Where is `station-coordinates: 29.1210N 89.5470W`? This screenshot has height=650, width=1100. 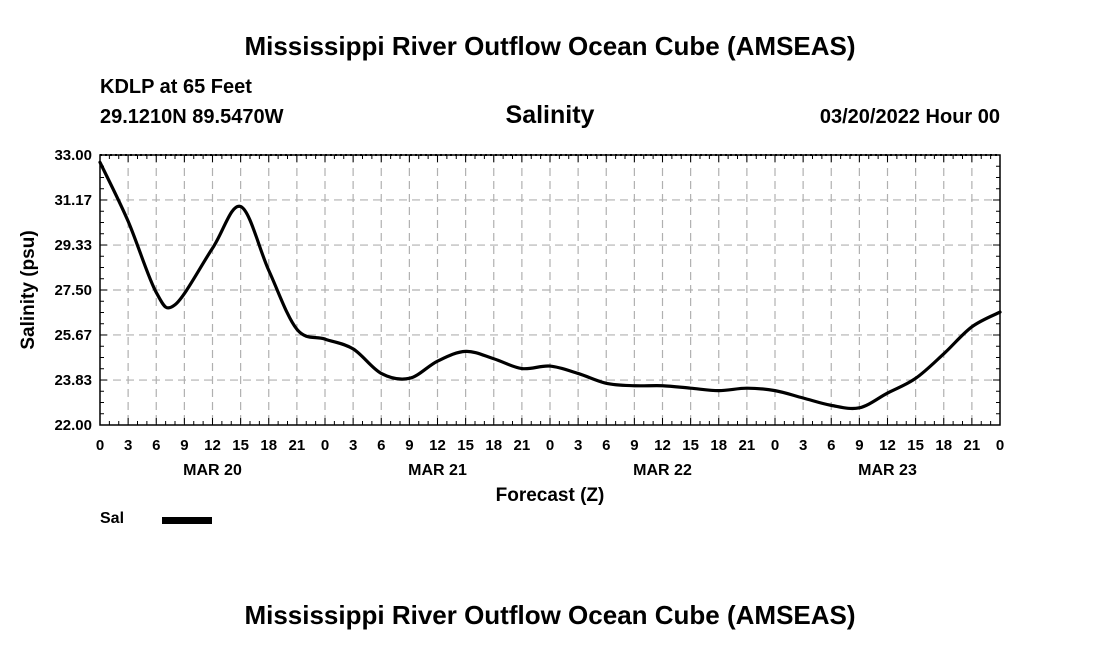 station-coordinates: 29.1210N 89.5470W is located at coordinates (192, 117).